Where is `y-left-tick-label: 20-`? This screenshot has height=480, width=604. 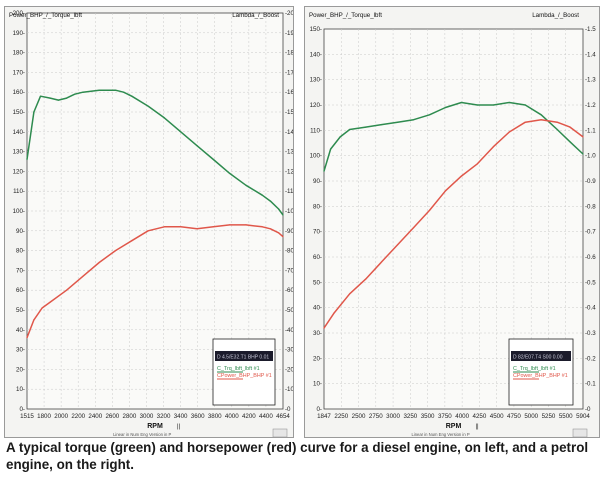 y-left-tick-label: 20- is located at coordinates (20, 369).